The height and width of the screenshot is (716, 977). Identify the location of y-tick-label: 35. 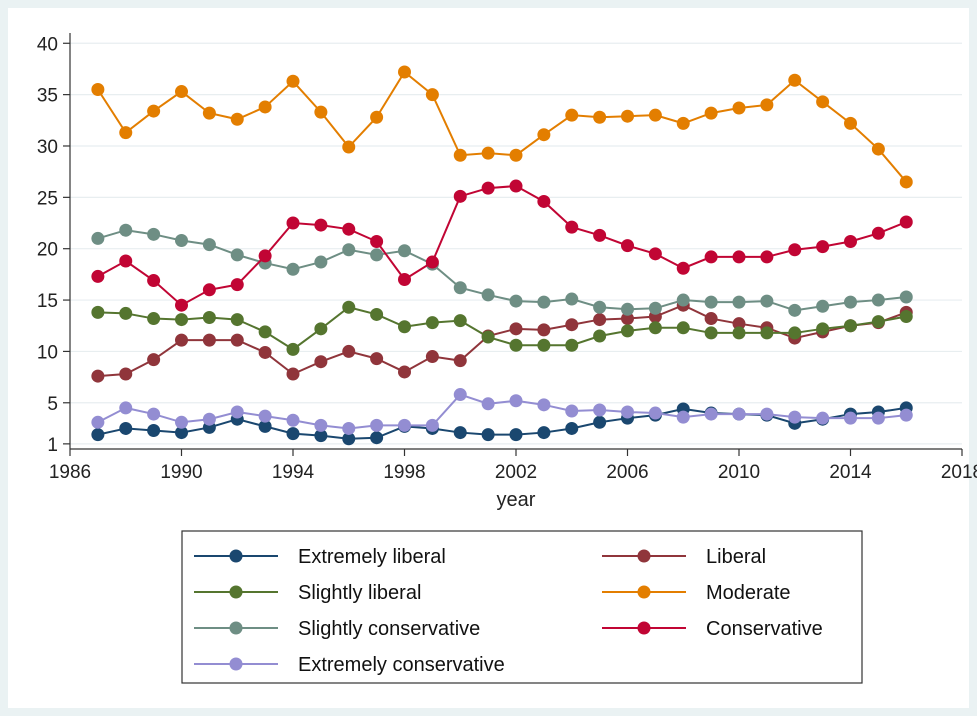
(47, 96).